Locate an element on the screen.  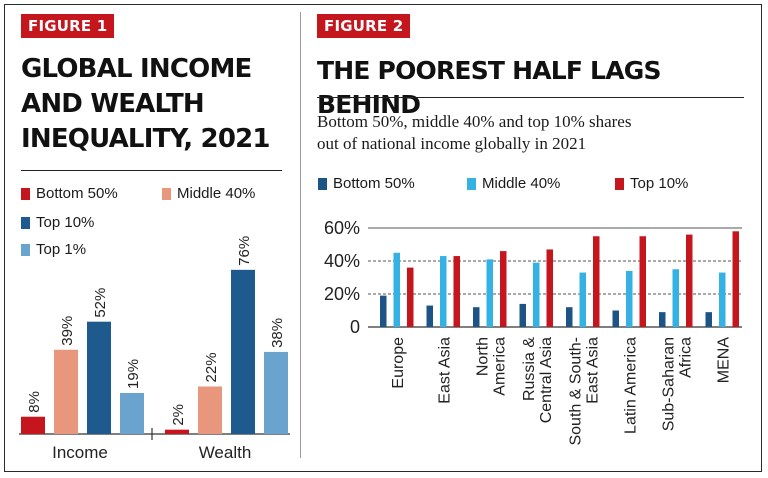
category-label-line: MENA is located at coordinates (723, 360).